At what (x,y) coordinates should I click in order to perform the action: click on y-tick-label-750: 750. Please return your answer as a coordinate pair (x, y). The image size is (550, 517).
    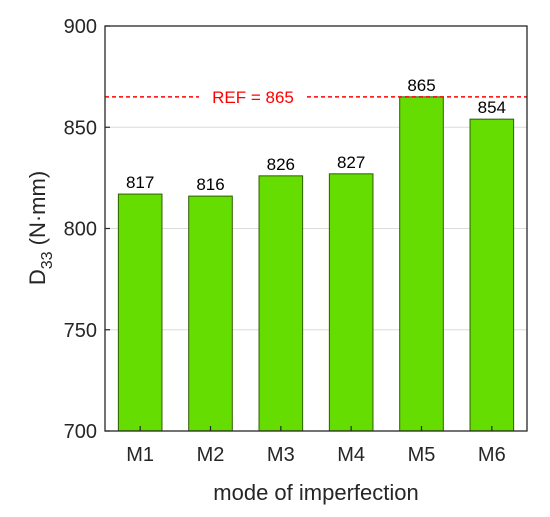
    Looking at the image, I should click on (80, 331).